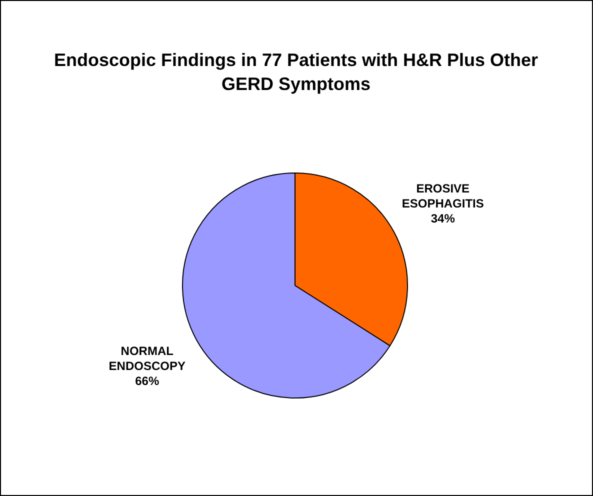 The image size is (593, 496). I want to click on slice-label: EROSIVE ESOPHAGITIS, so click(443, 196).